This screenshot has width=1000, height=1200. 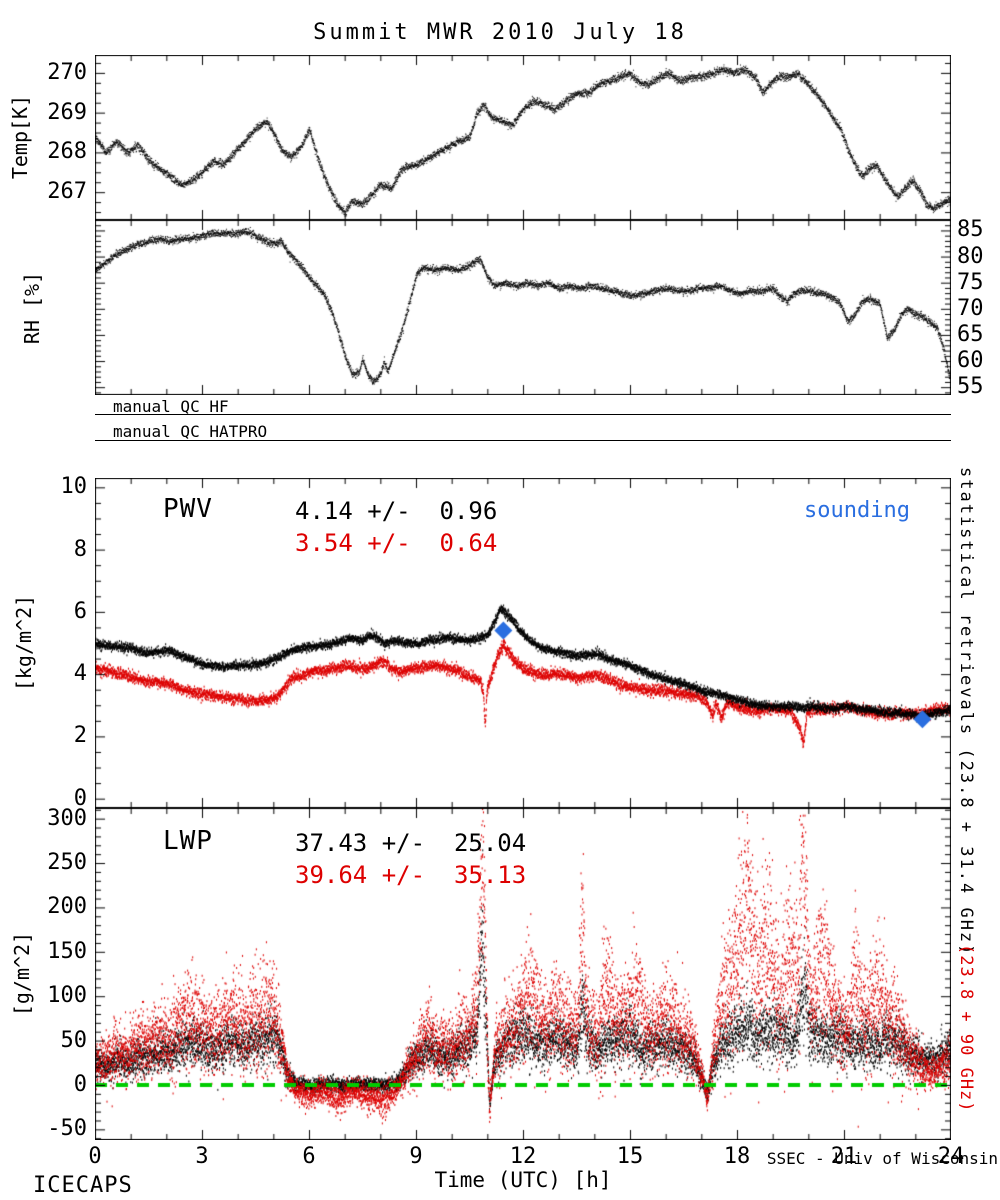 What do you see at coordinates (737, 1156) in the screenshot?
I see `x-tick-label: 18` at bounding box center [737, 1156].